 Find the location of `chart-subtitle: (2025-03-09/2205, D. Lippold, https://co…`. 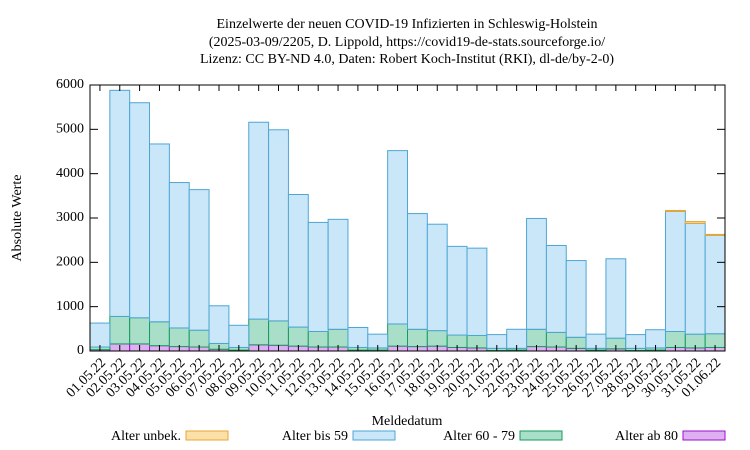

chart-subtitle: (2025-03-09/2205, D. Lippold, https://co… is located at coordinates (407, 42).